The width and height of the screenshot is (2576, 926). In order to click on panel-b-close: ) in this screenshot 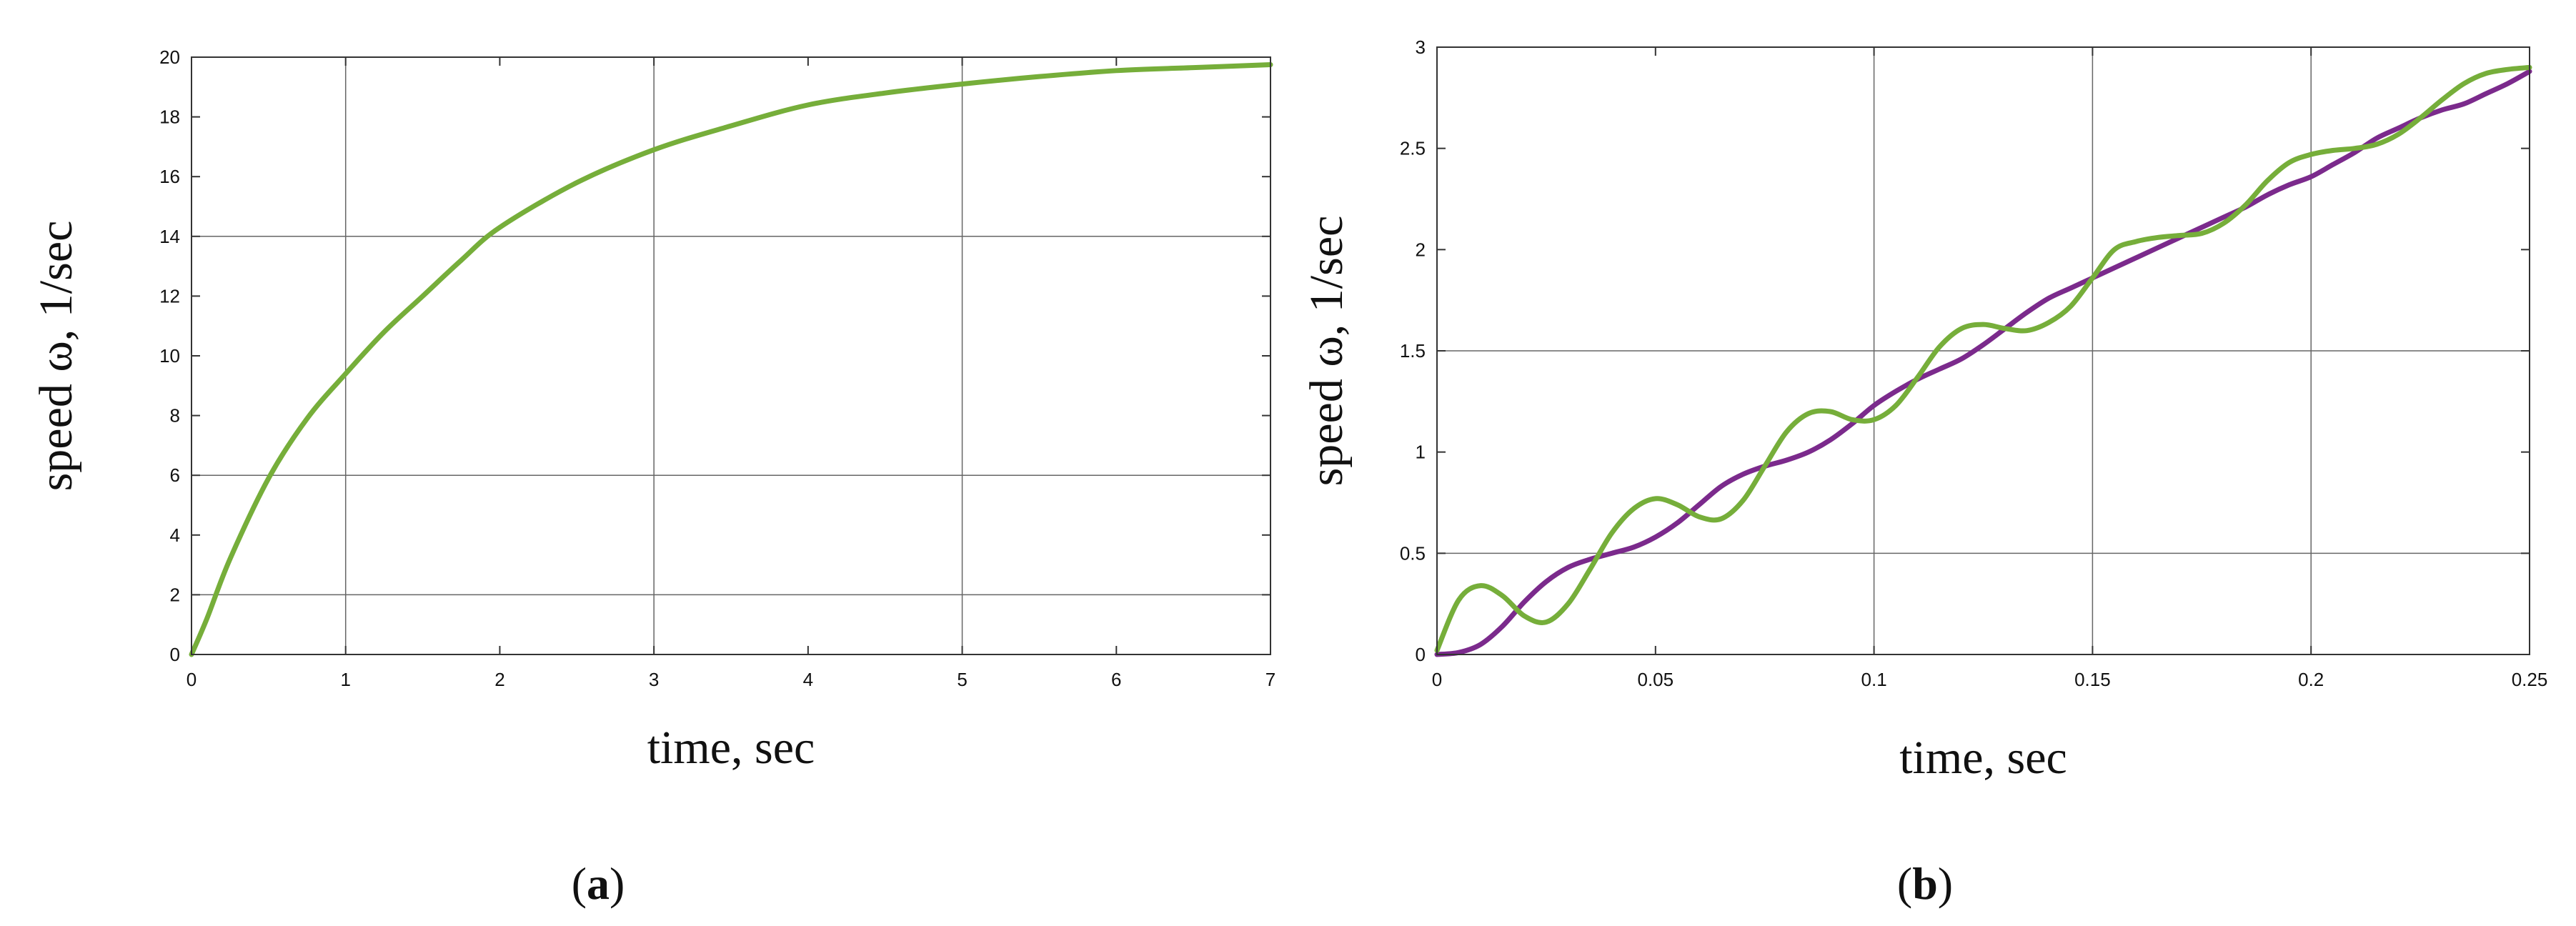, I will do `click(1945, 883)`.